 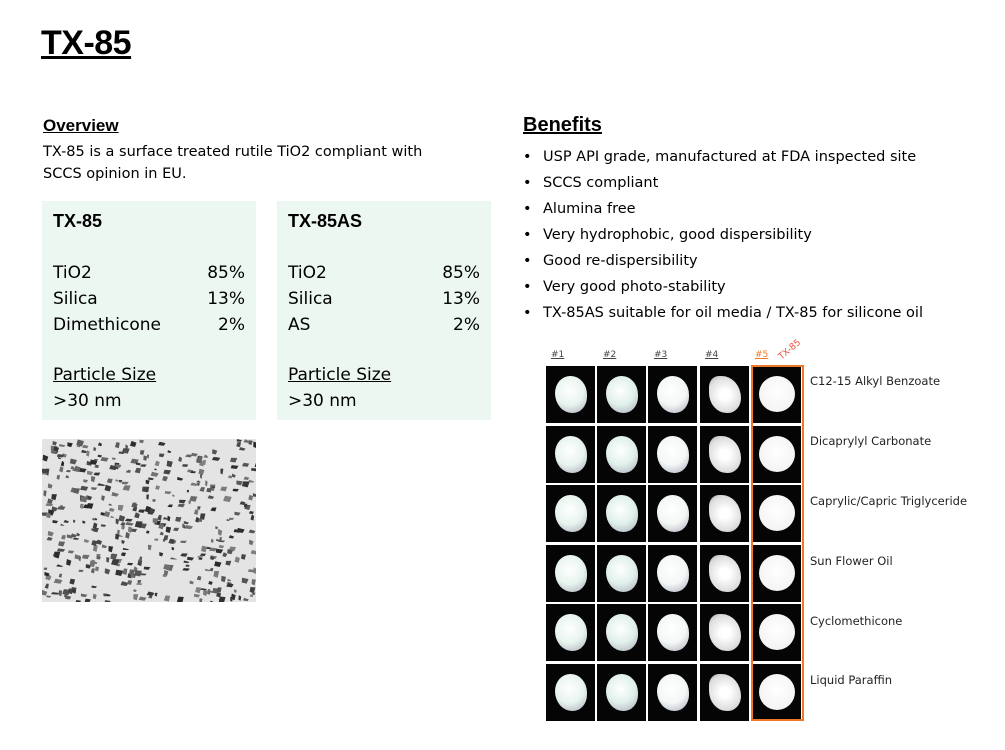 What do you see at coordinates (384, 325) in the screenshot?
I see `comp-row: AS 2%` at bounding box center [384, 325].